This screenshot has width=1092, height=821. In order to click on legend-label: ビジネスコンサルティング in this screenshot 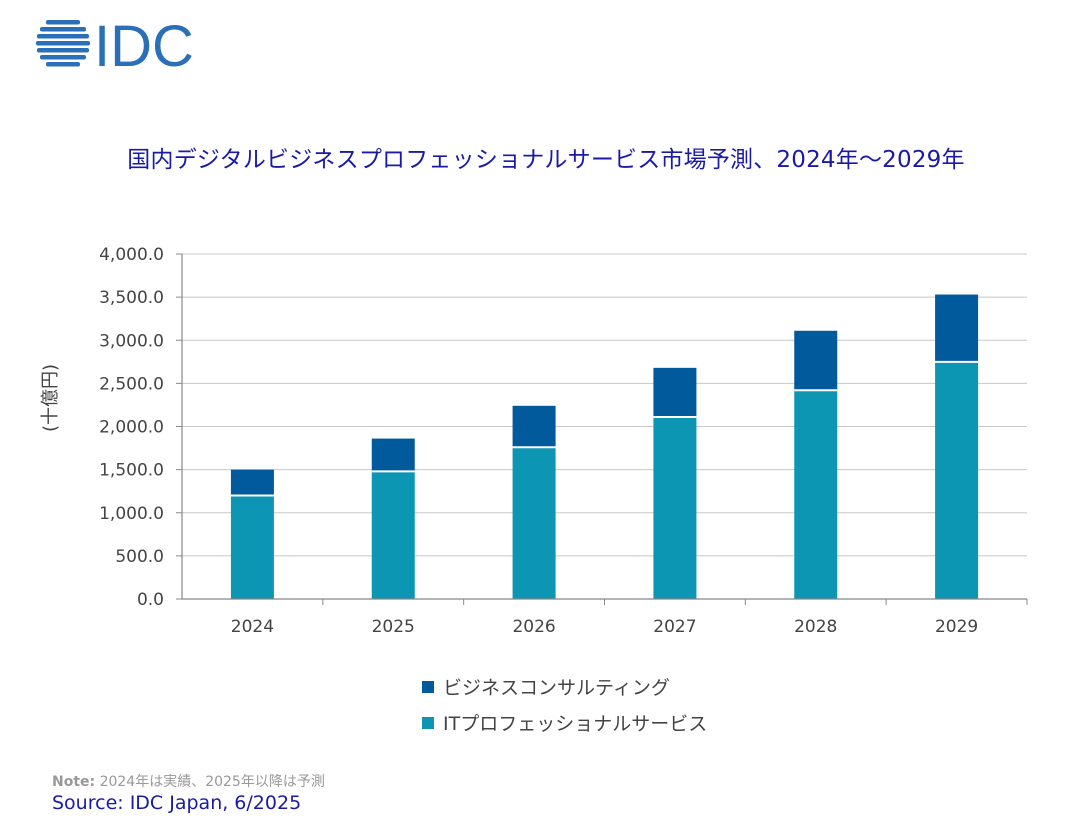, I will do `click(556, 688)`.